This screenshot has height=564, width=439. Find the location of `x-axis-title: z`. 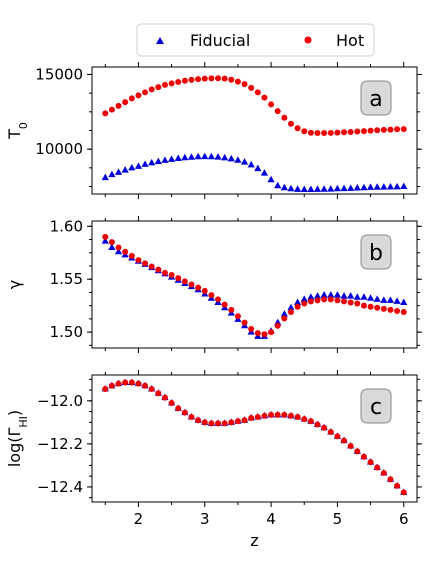

x-axis-title: z is located at coordinates (254, 540).